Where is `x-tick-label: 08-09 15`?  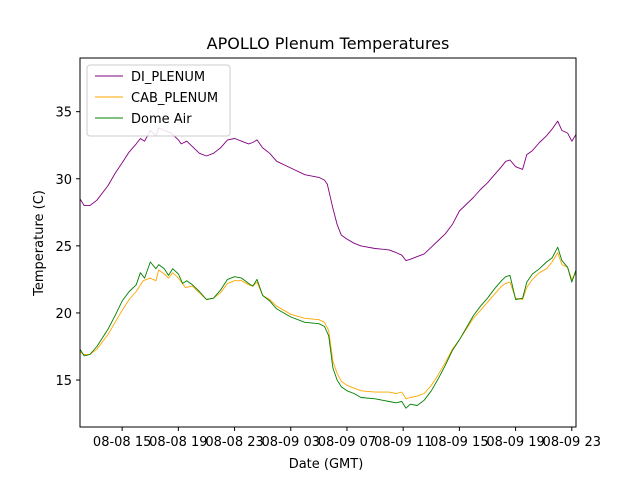
x-tick-label: 08-09 15 is located at coordinates (459, 442).